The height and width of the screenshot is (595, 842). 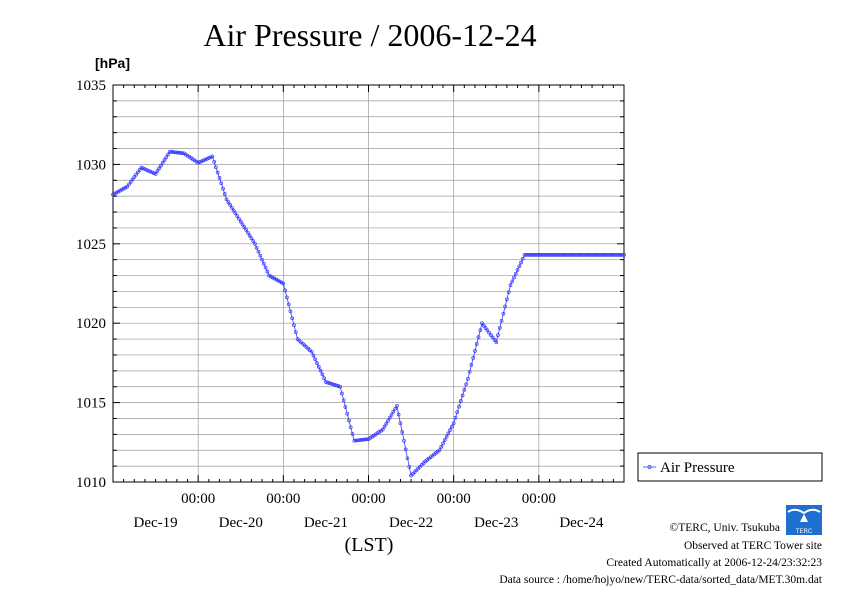 I want to click on y-axis-unit: [hPa], so click(x=112, y=63).